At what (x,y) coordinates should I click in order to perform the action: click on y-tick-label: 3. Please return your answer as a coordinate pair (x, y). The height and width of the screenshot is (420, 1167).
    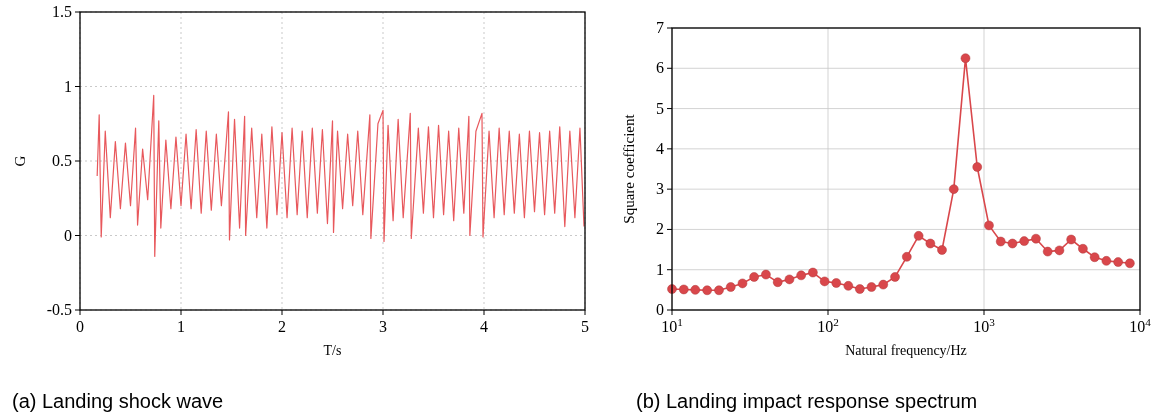
    Looking at the image, I should click on (660, 189).